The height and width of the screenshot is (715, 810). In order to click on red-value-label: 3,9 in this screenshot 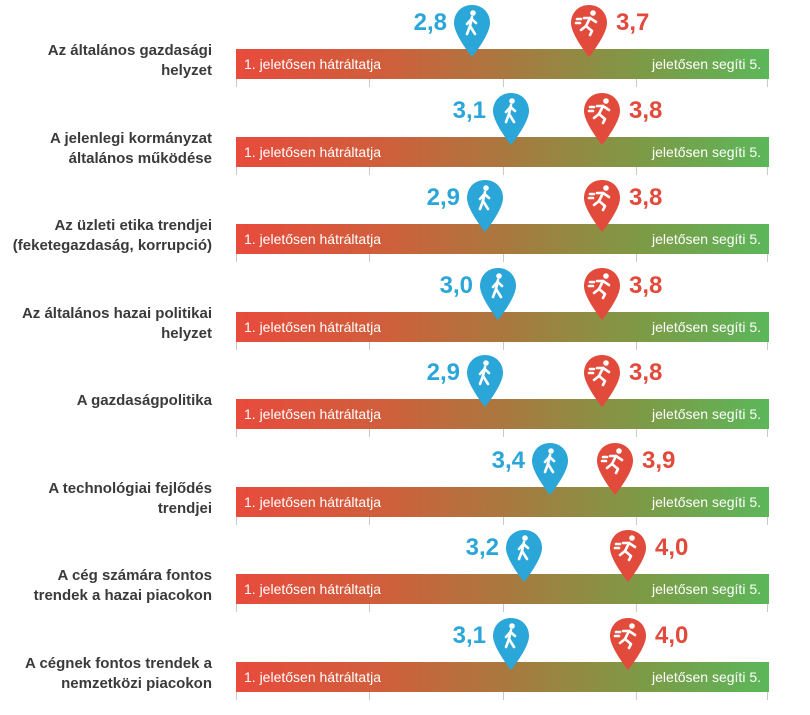, I will do `click(659, 460)`.